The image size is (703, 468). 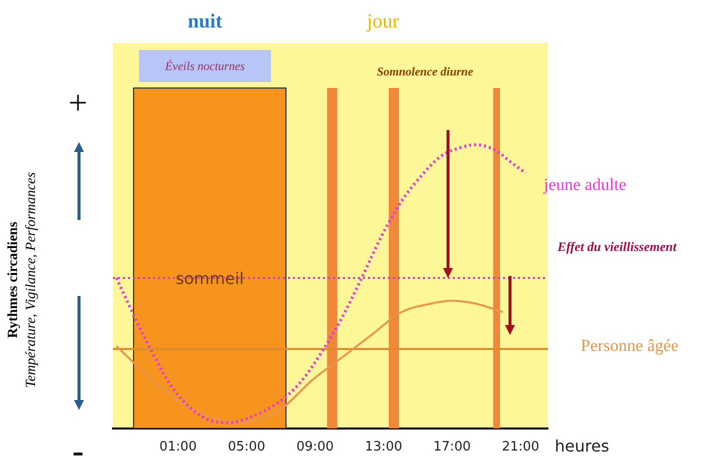 I want to click on x-tick-label: 17:00, so click(x=452, y=447).